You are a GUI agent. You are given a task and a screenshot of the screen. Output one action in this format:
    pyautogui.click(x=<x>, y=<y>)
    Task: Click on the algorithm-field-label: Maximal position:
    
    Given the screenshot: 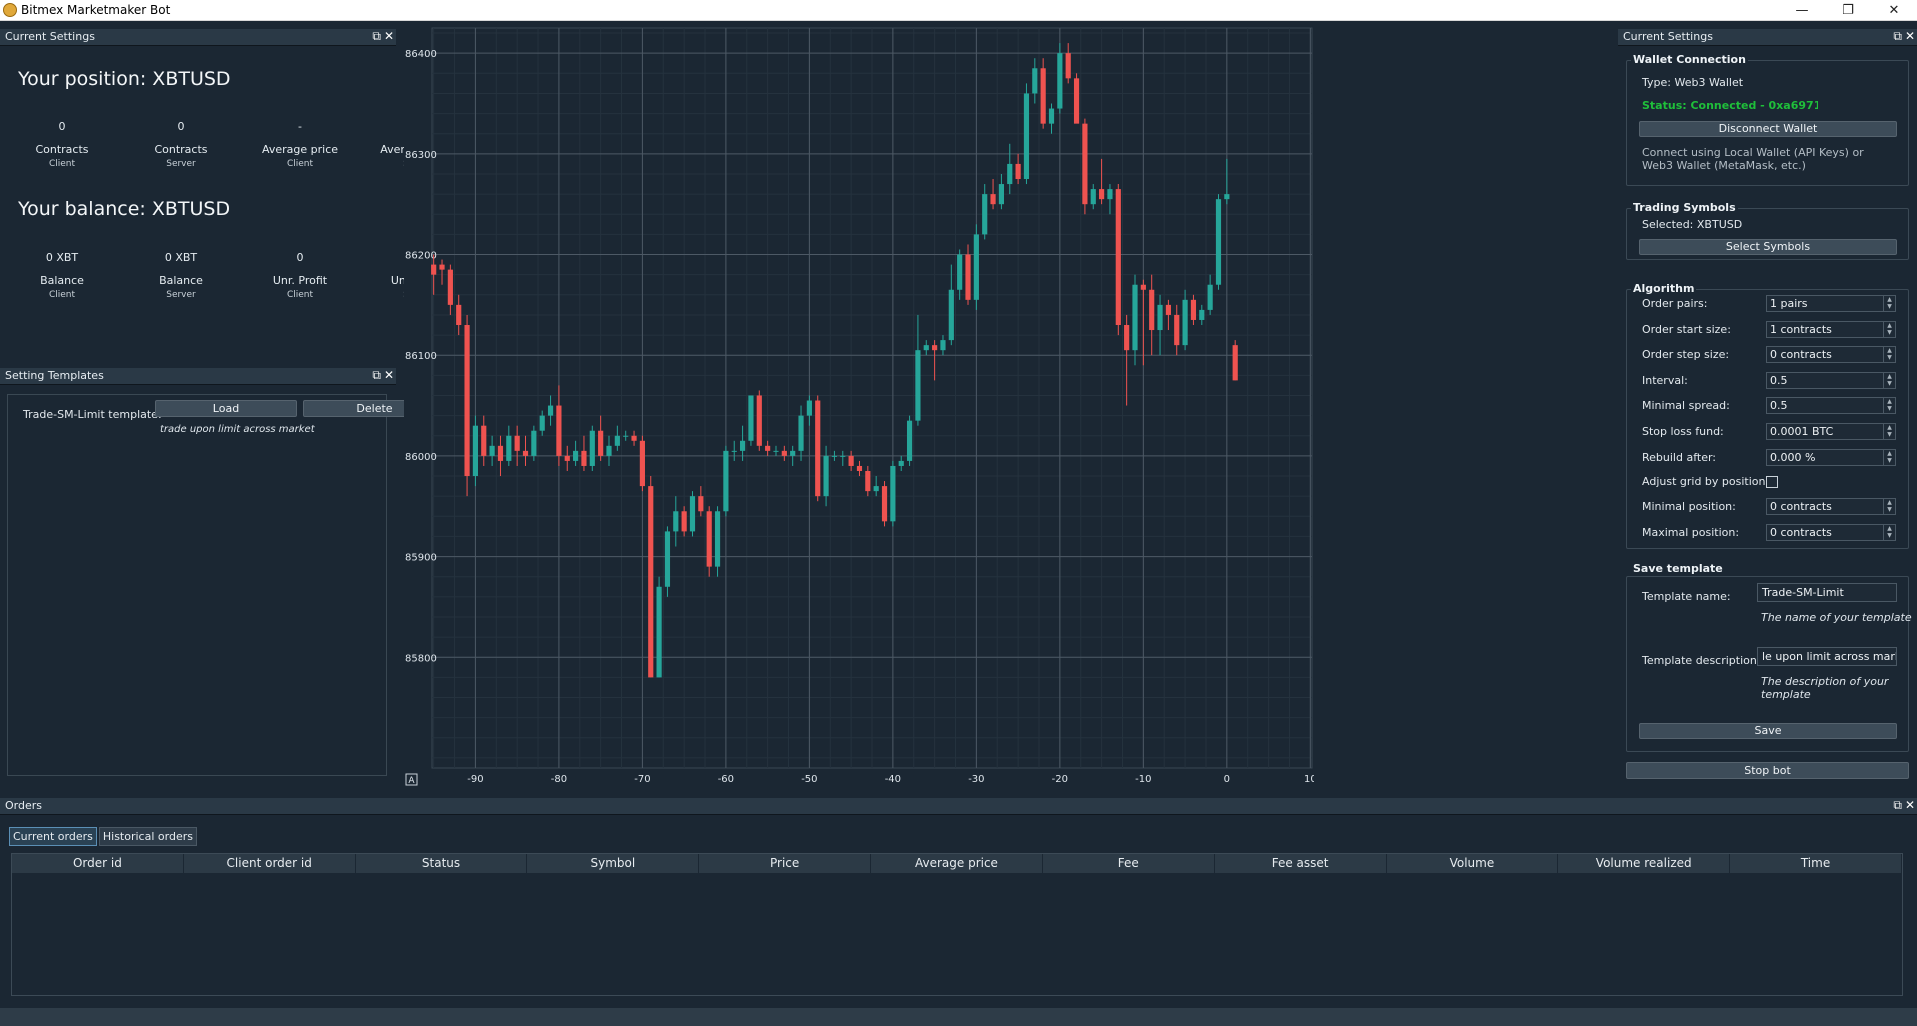 What is the action you would take?
    pyautogui.click(x=1691, y=532)
    